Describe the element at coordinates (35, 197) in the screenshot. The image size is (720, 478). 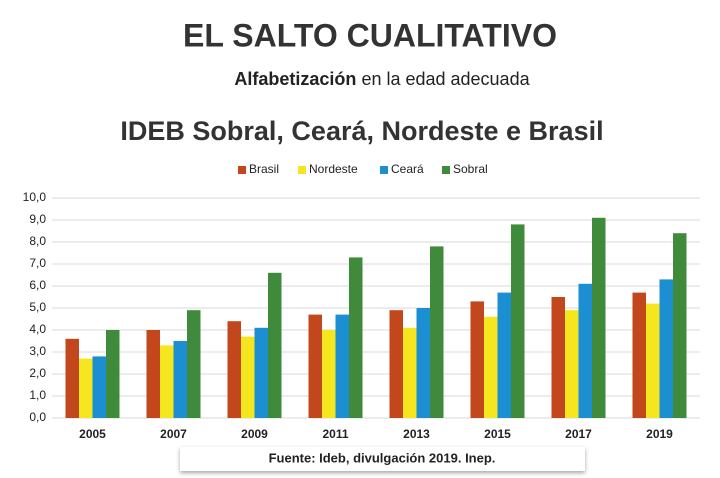
I see `y-tick-label: 10,0` at that location.